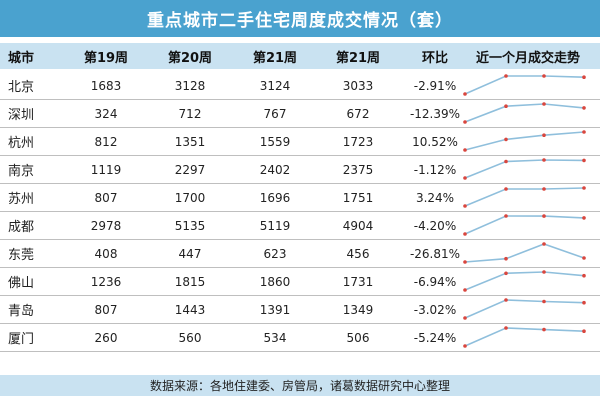 Image resolution: width=600 pixels, height=400 pixels. What do you see at coordinates (300, 282) in the screenshot?
I see `table-row: 佛山 1236 1815 1860 1731 -6.94%` at bounding box center [300, 282].